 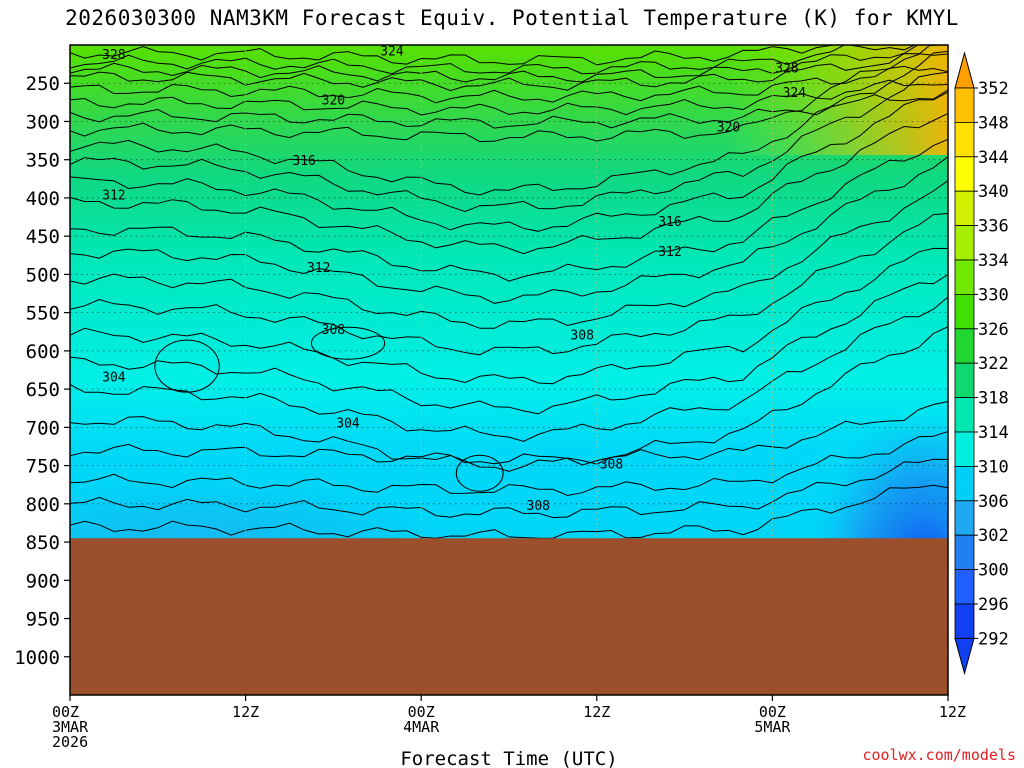 What do you see at coordinates (508, 758) in the screenshot?
I see `x-axis-label: Forecast Time (UTC)` at bounding box center [508, 758].